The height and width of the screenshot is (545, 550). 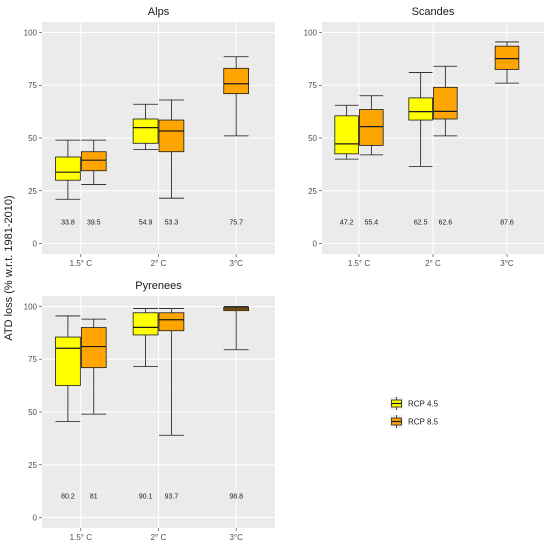 I want to click on median-value-label: 81, so click(x=94, y=496).